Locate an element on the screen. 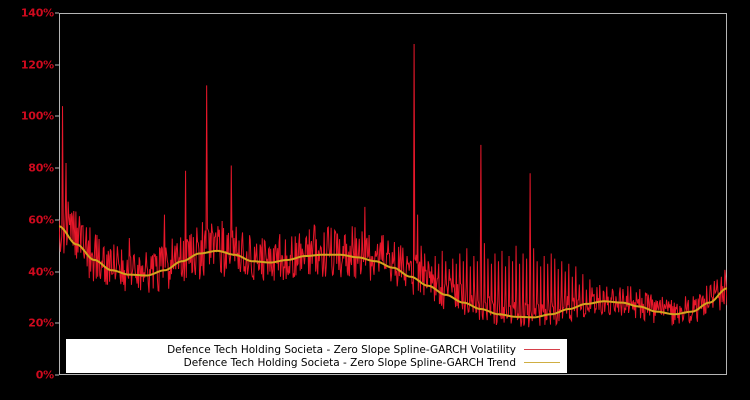 This screenshot has width=750, height=400. y-axis-tick-label: 100% is located at coordinates (37, 116).